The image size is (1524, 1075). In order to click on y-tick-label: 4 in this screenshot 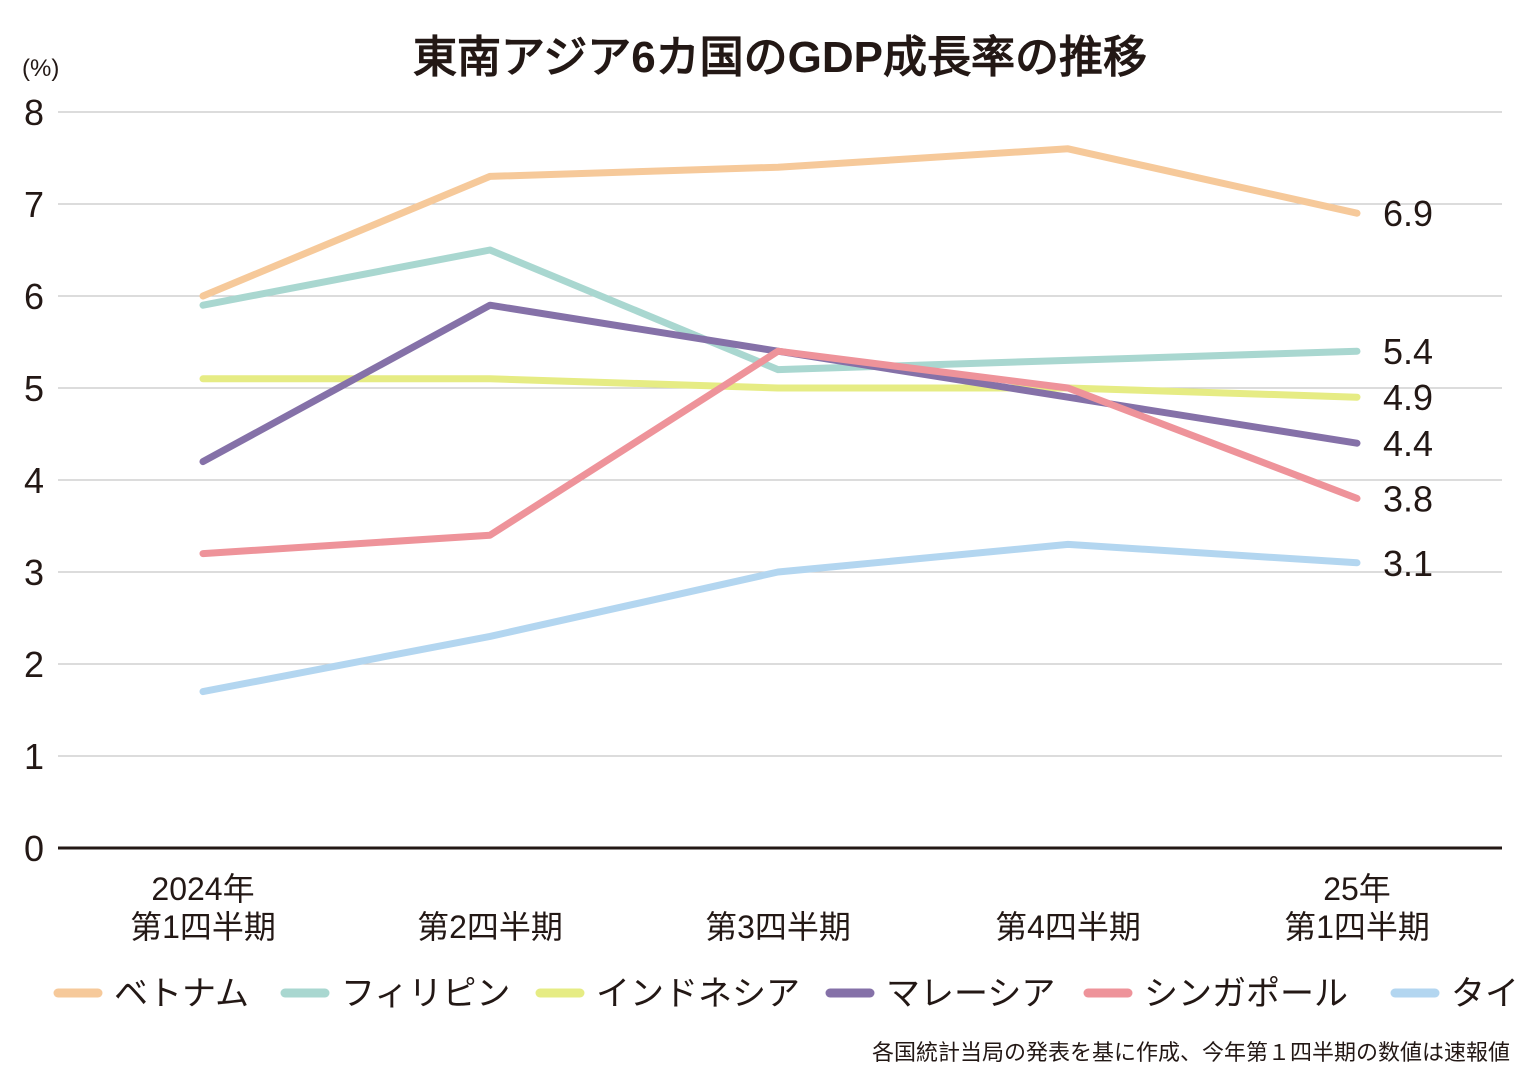, I will do `click(34, 480)`.